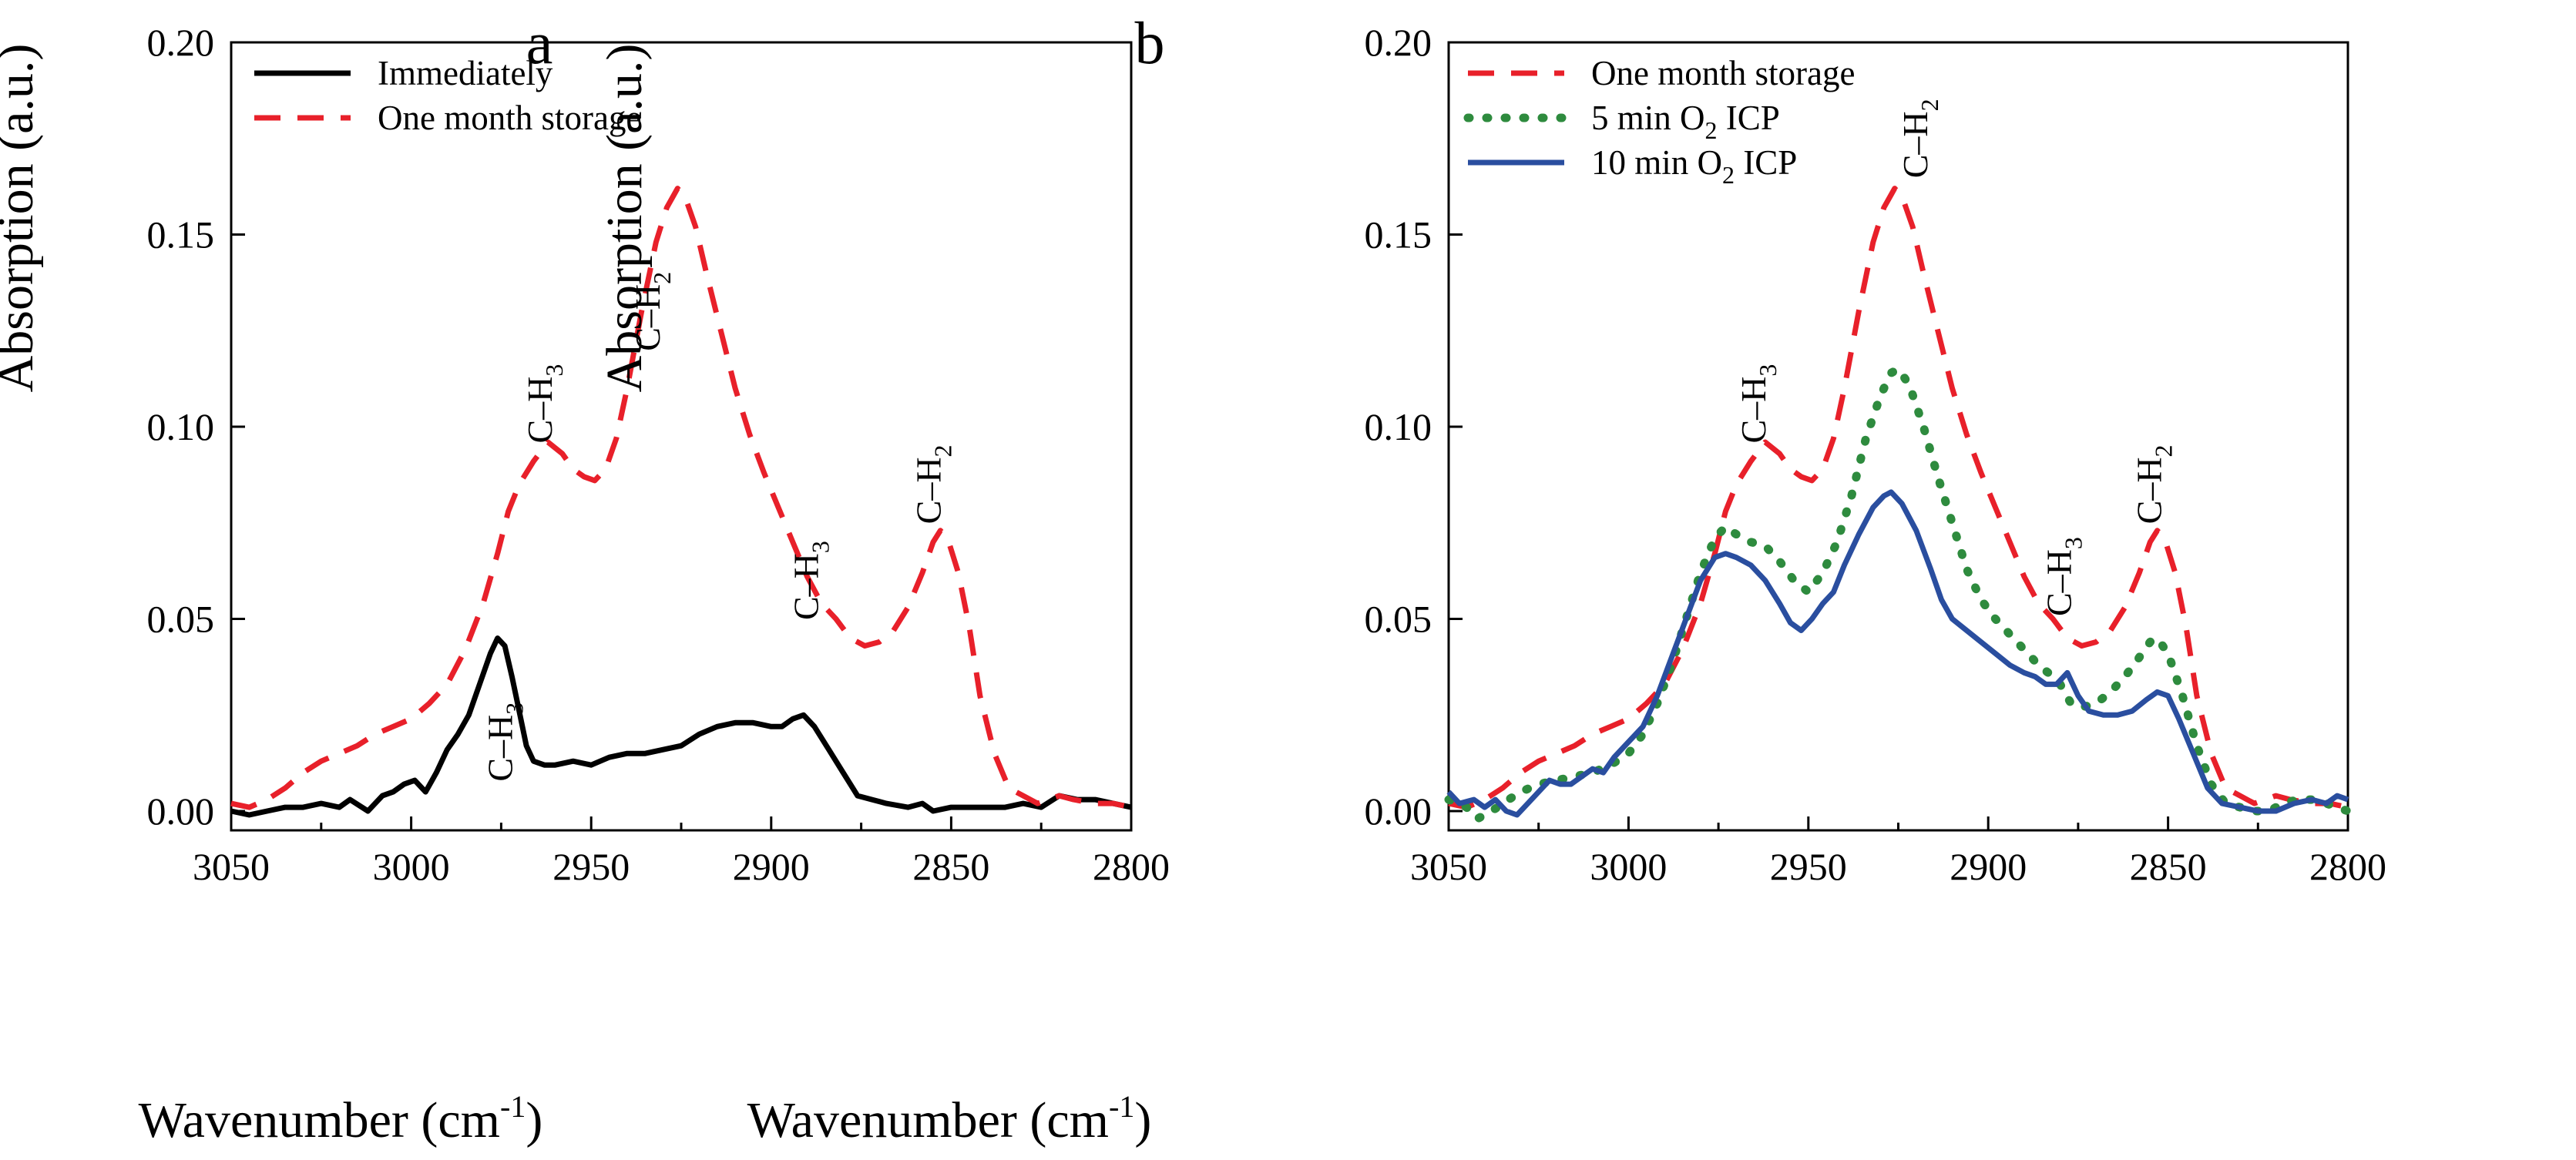 The height and width of the screenshot is (1160, 2576). I want to click on panel-a-letter: a, so click(539, 42).